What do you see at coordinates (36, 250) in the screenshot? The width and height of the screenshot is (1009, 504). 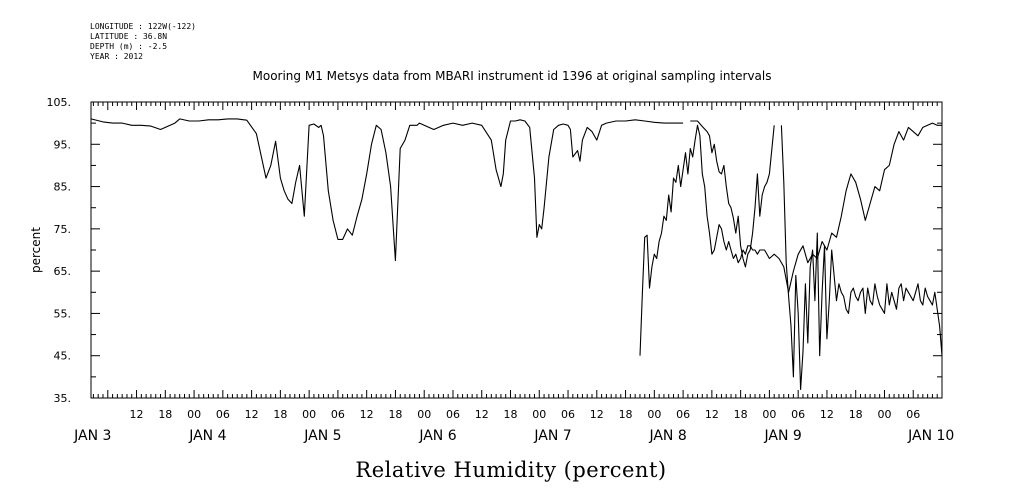 I see `y-axis-title: percent` at bounding box center [36, 250].